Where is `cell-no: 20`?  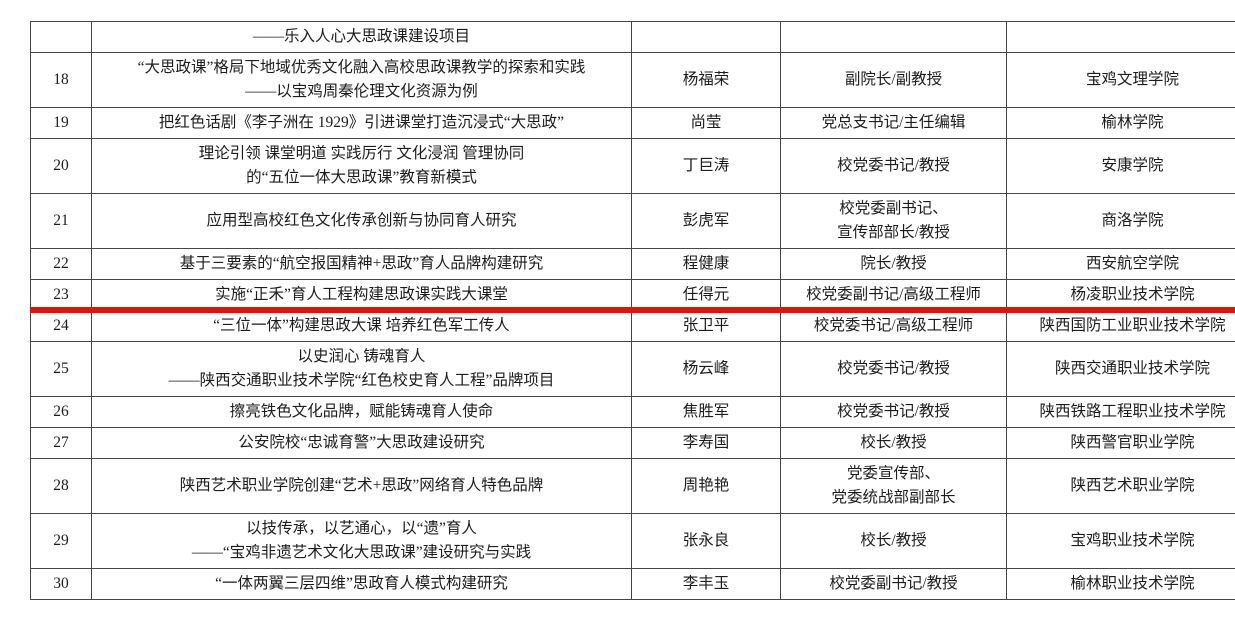
cell-no: 20 is located at coordinates (61, 166).